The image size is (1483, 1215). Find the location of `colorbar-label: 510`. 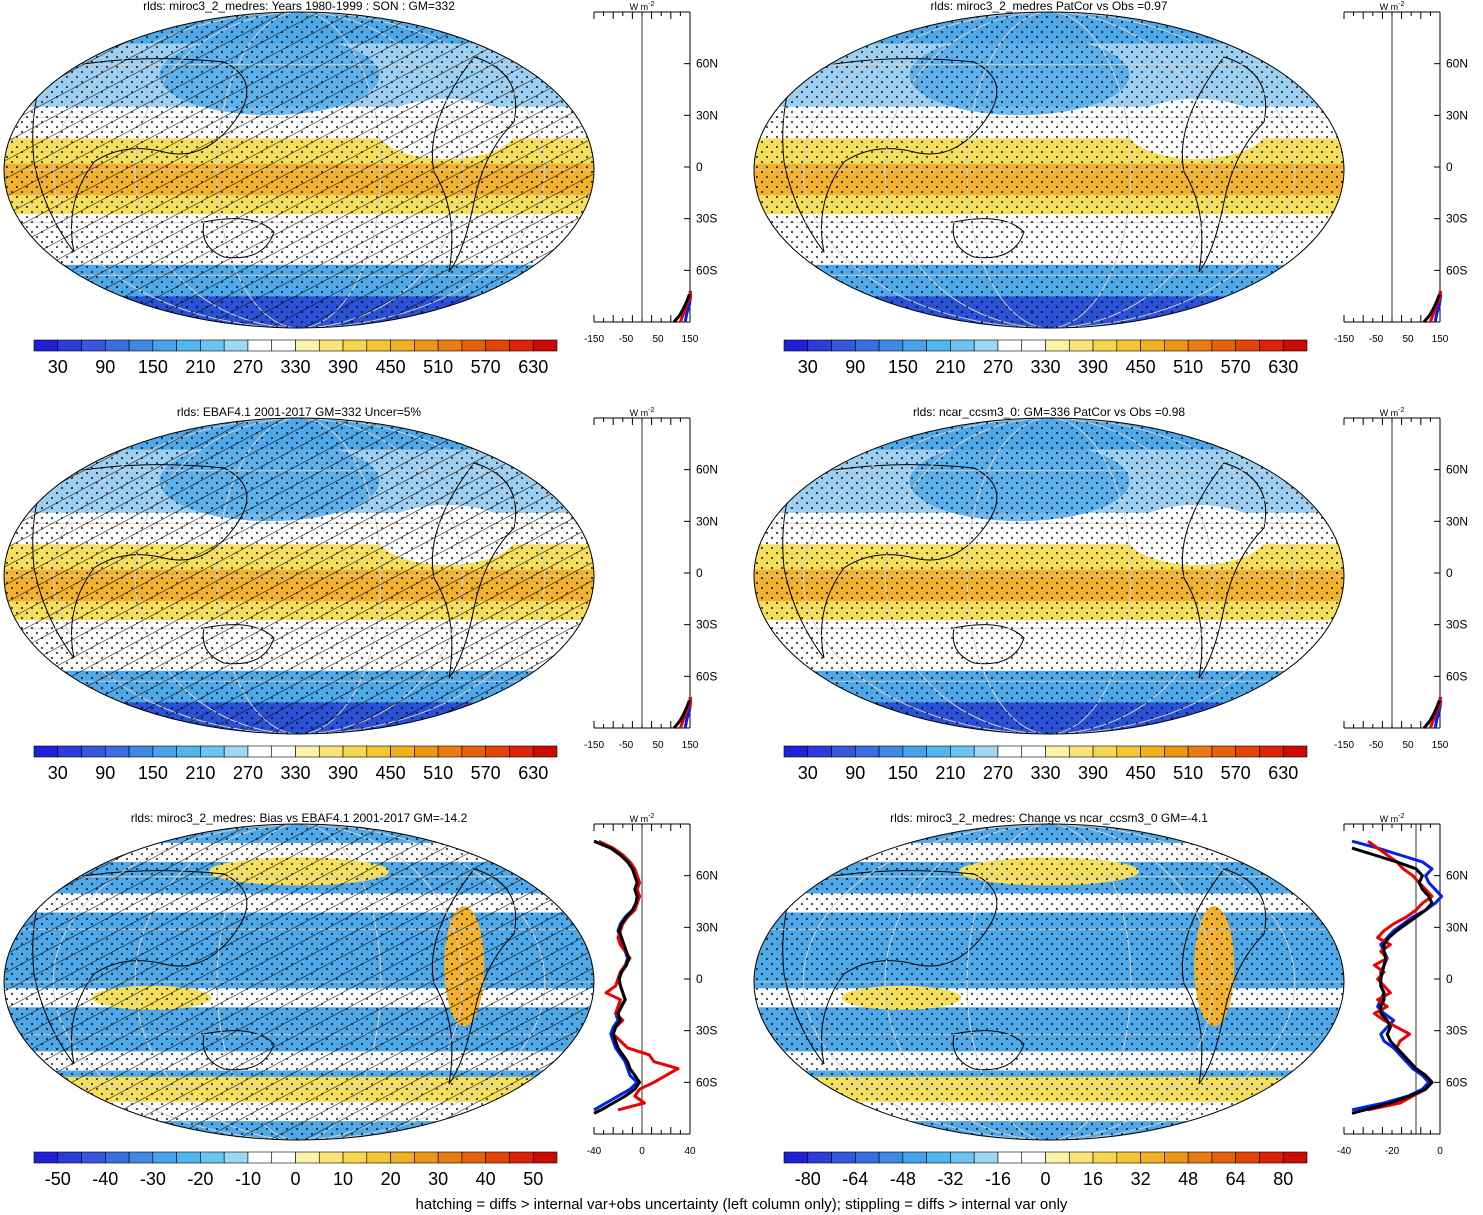

colorbar-label: 510 is located at coordinates (1188, 367).